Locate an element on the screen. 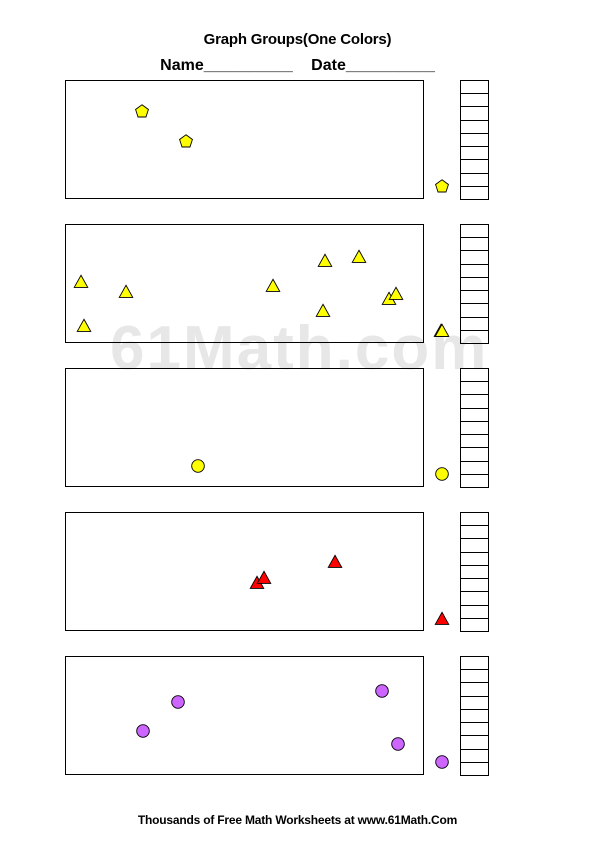 Image resolution: width=595 pixels, height=842 pixels. name-date-line: Name__________ Date__________ is located at coordinates (297, 66).